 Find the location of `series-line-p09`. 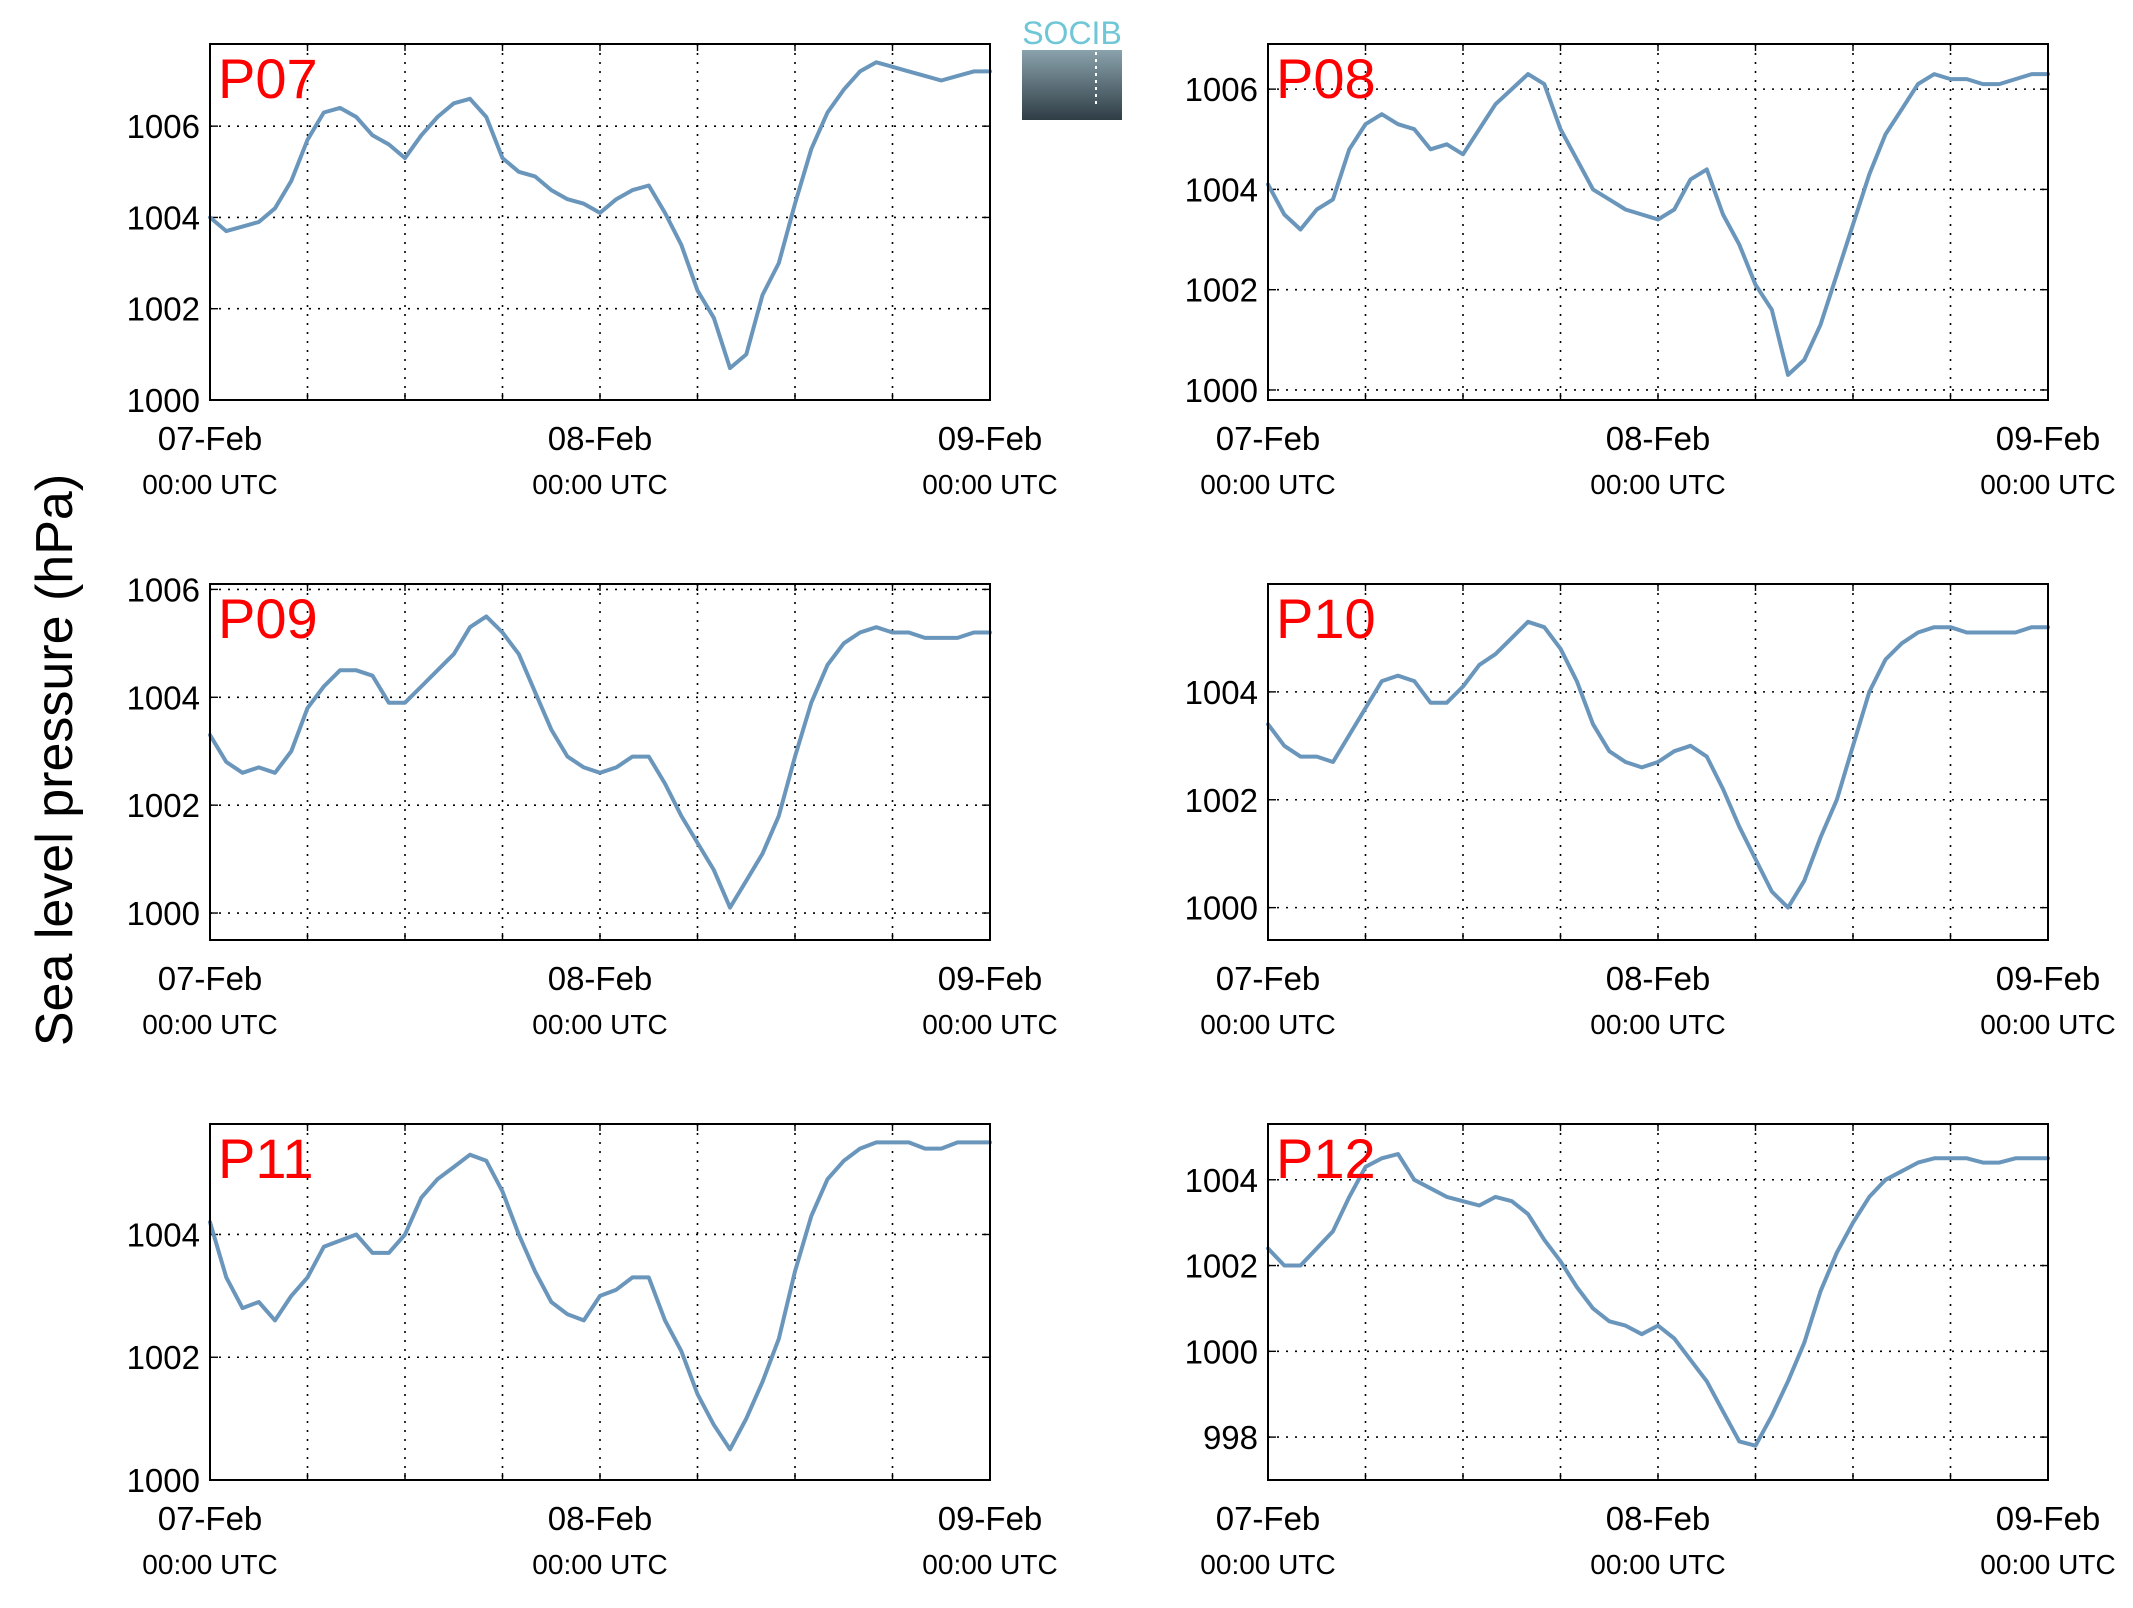

series-line-p09 is located at coordinates (600, 762).